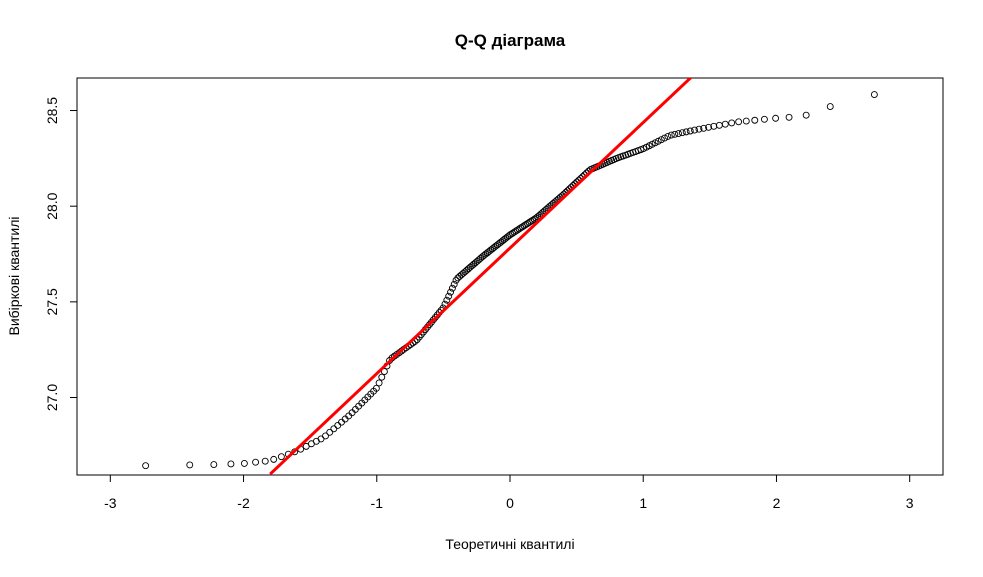 The image size is (983, 577). What do you see at coordinates (52, 110) in the screenshot?
I see `y-tick-label: 28.5` at bounding box center [52, 110].